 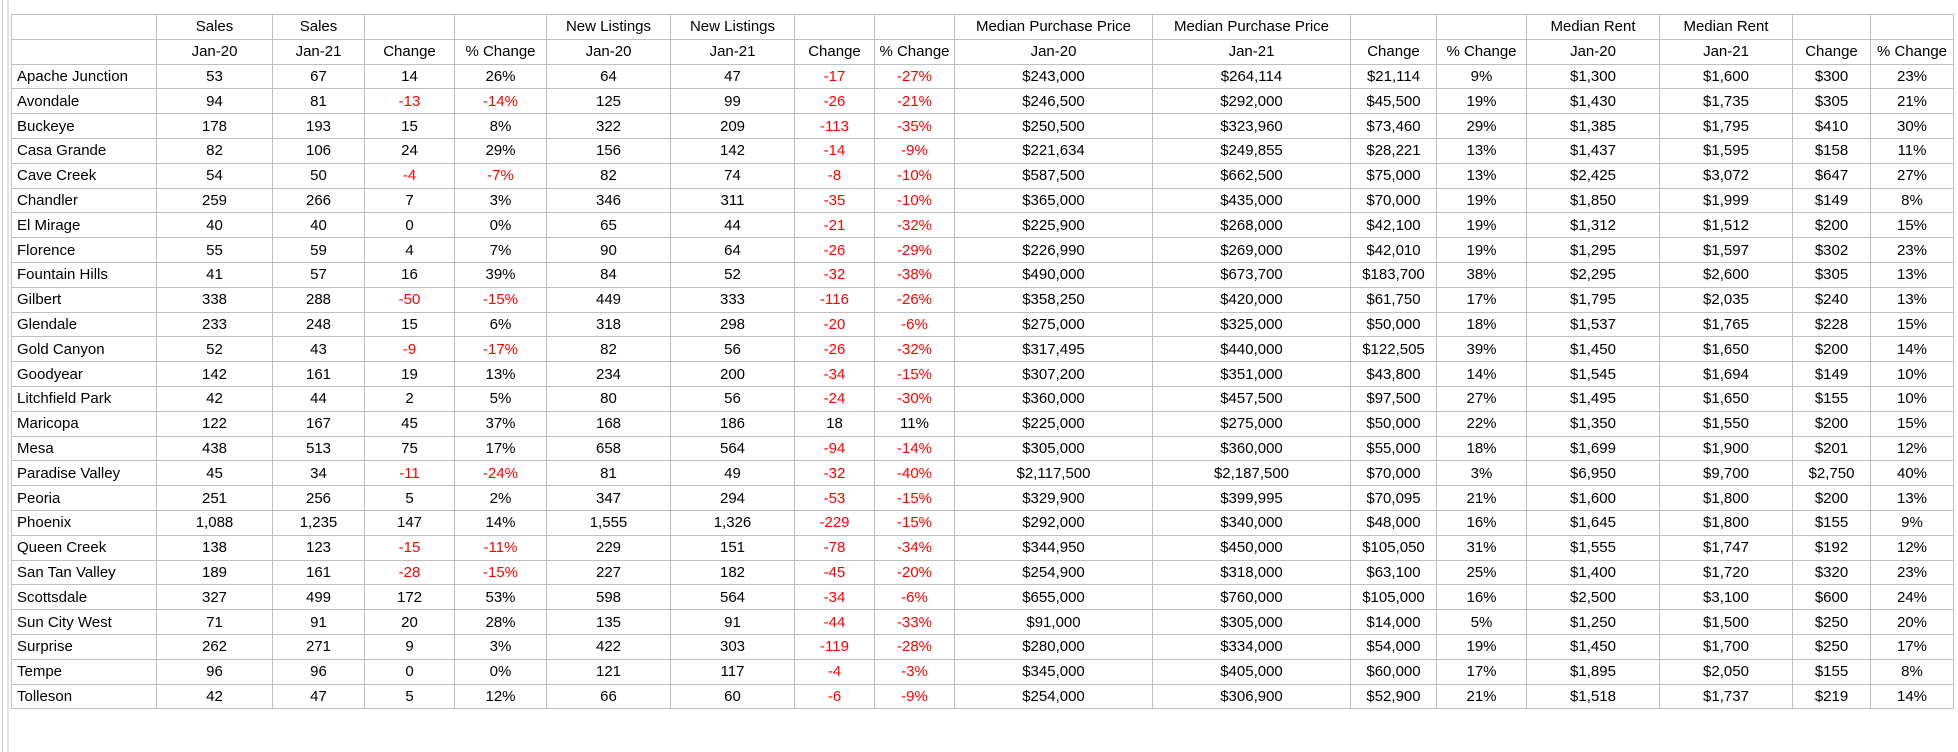 What do you see at coordinates (914, 547) in the screenshot?
I see `table-cell: -34%` at bounding box center [914, 547].